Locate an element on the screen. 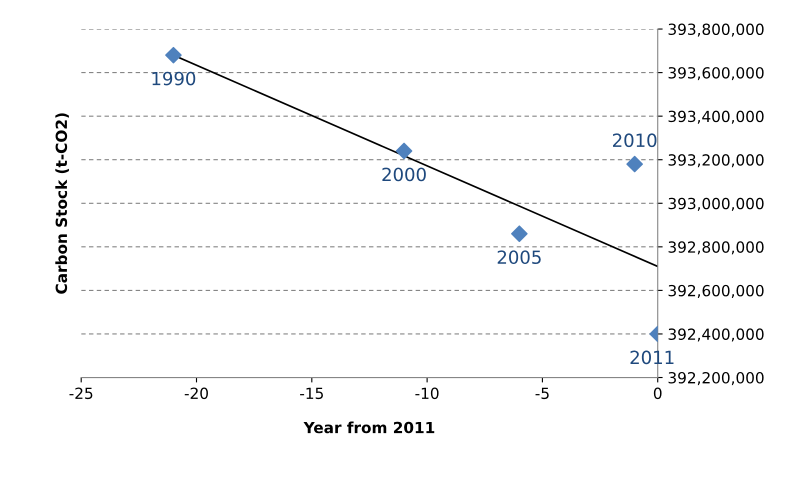 Image resolution: width=812 pixels, height=484 pixels. annotation: 1990 is located at coordinates (174, 79).